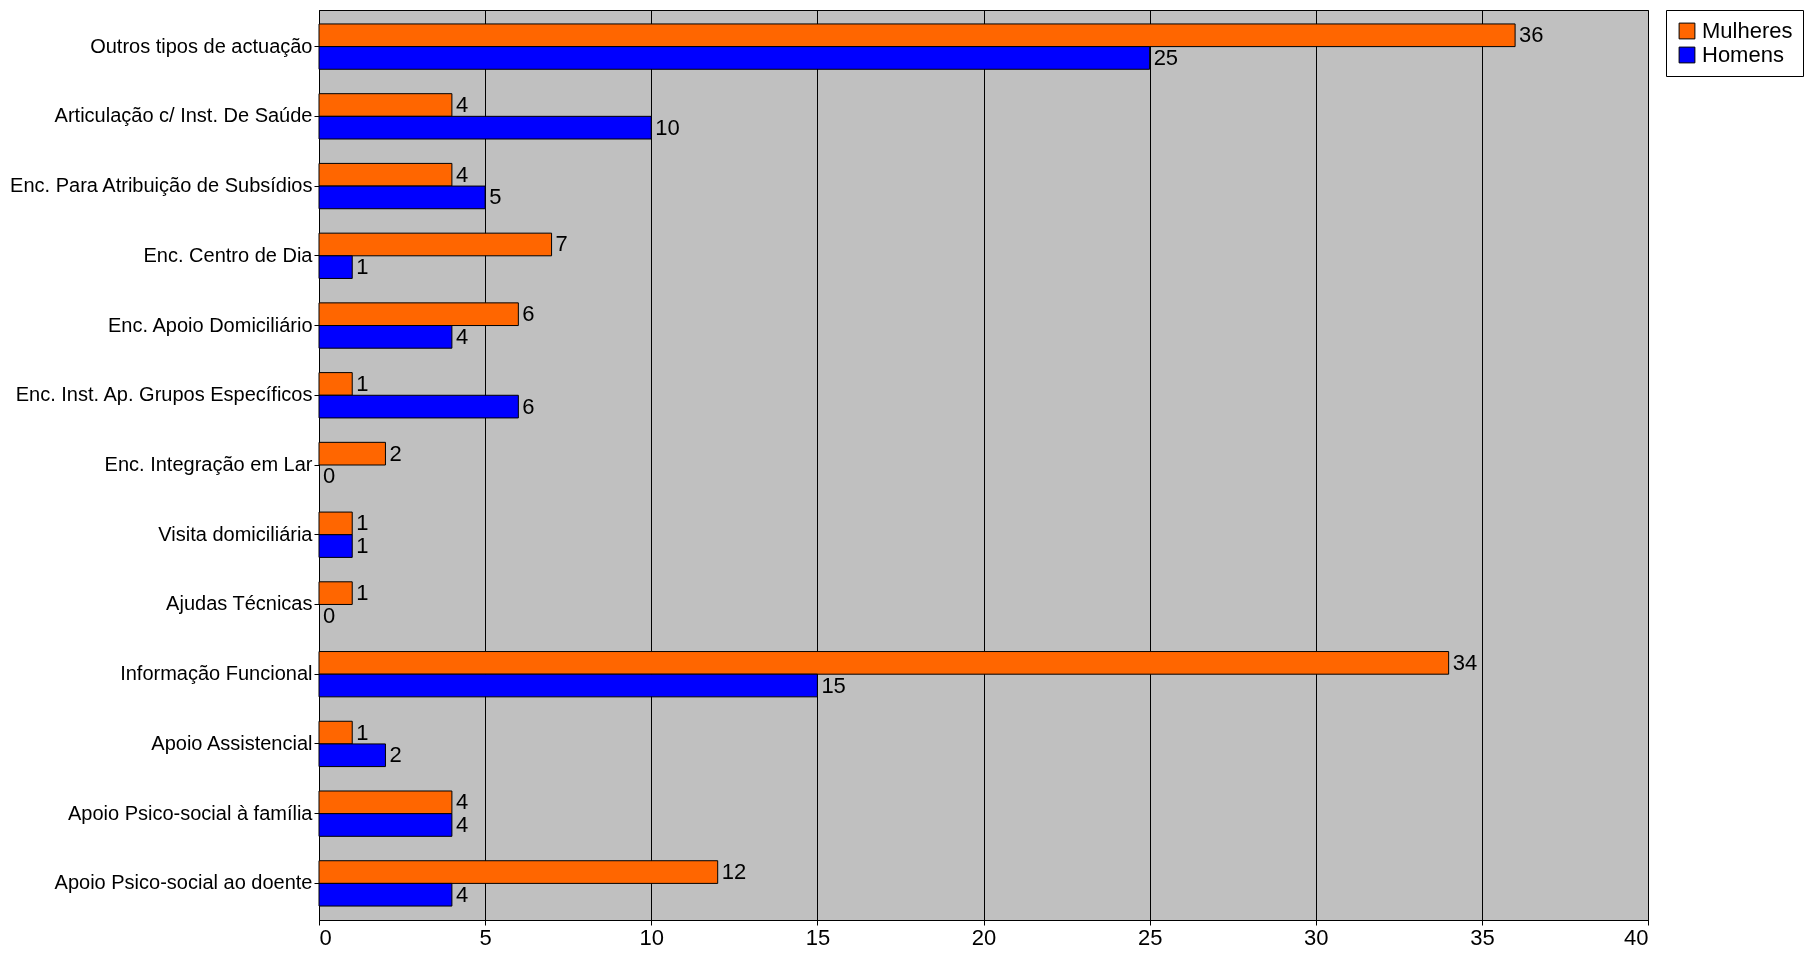 Image resolution: width=1814 pixels, height=966 pixels. I want to click on data-label: 12, so click(734, 872).